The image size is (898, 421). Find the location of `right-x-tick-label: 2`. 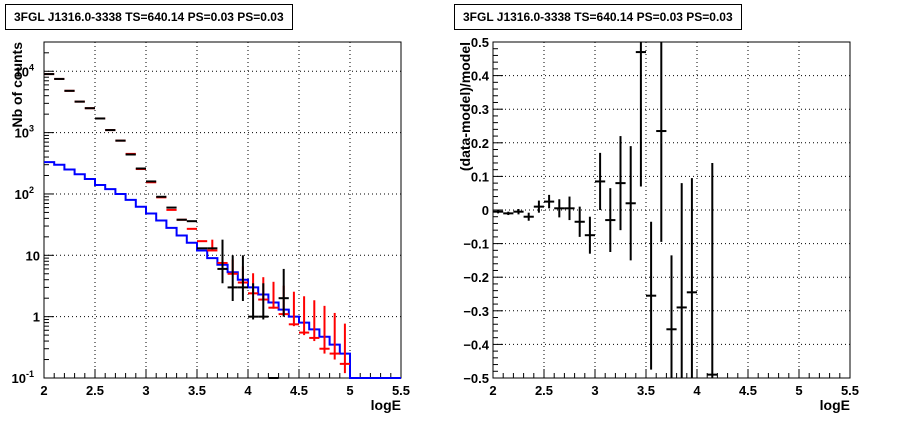

right-x-tick-label: 2 is located at coordinates (492, 390).